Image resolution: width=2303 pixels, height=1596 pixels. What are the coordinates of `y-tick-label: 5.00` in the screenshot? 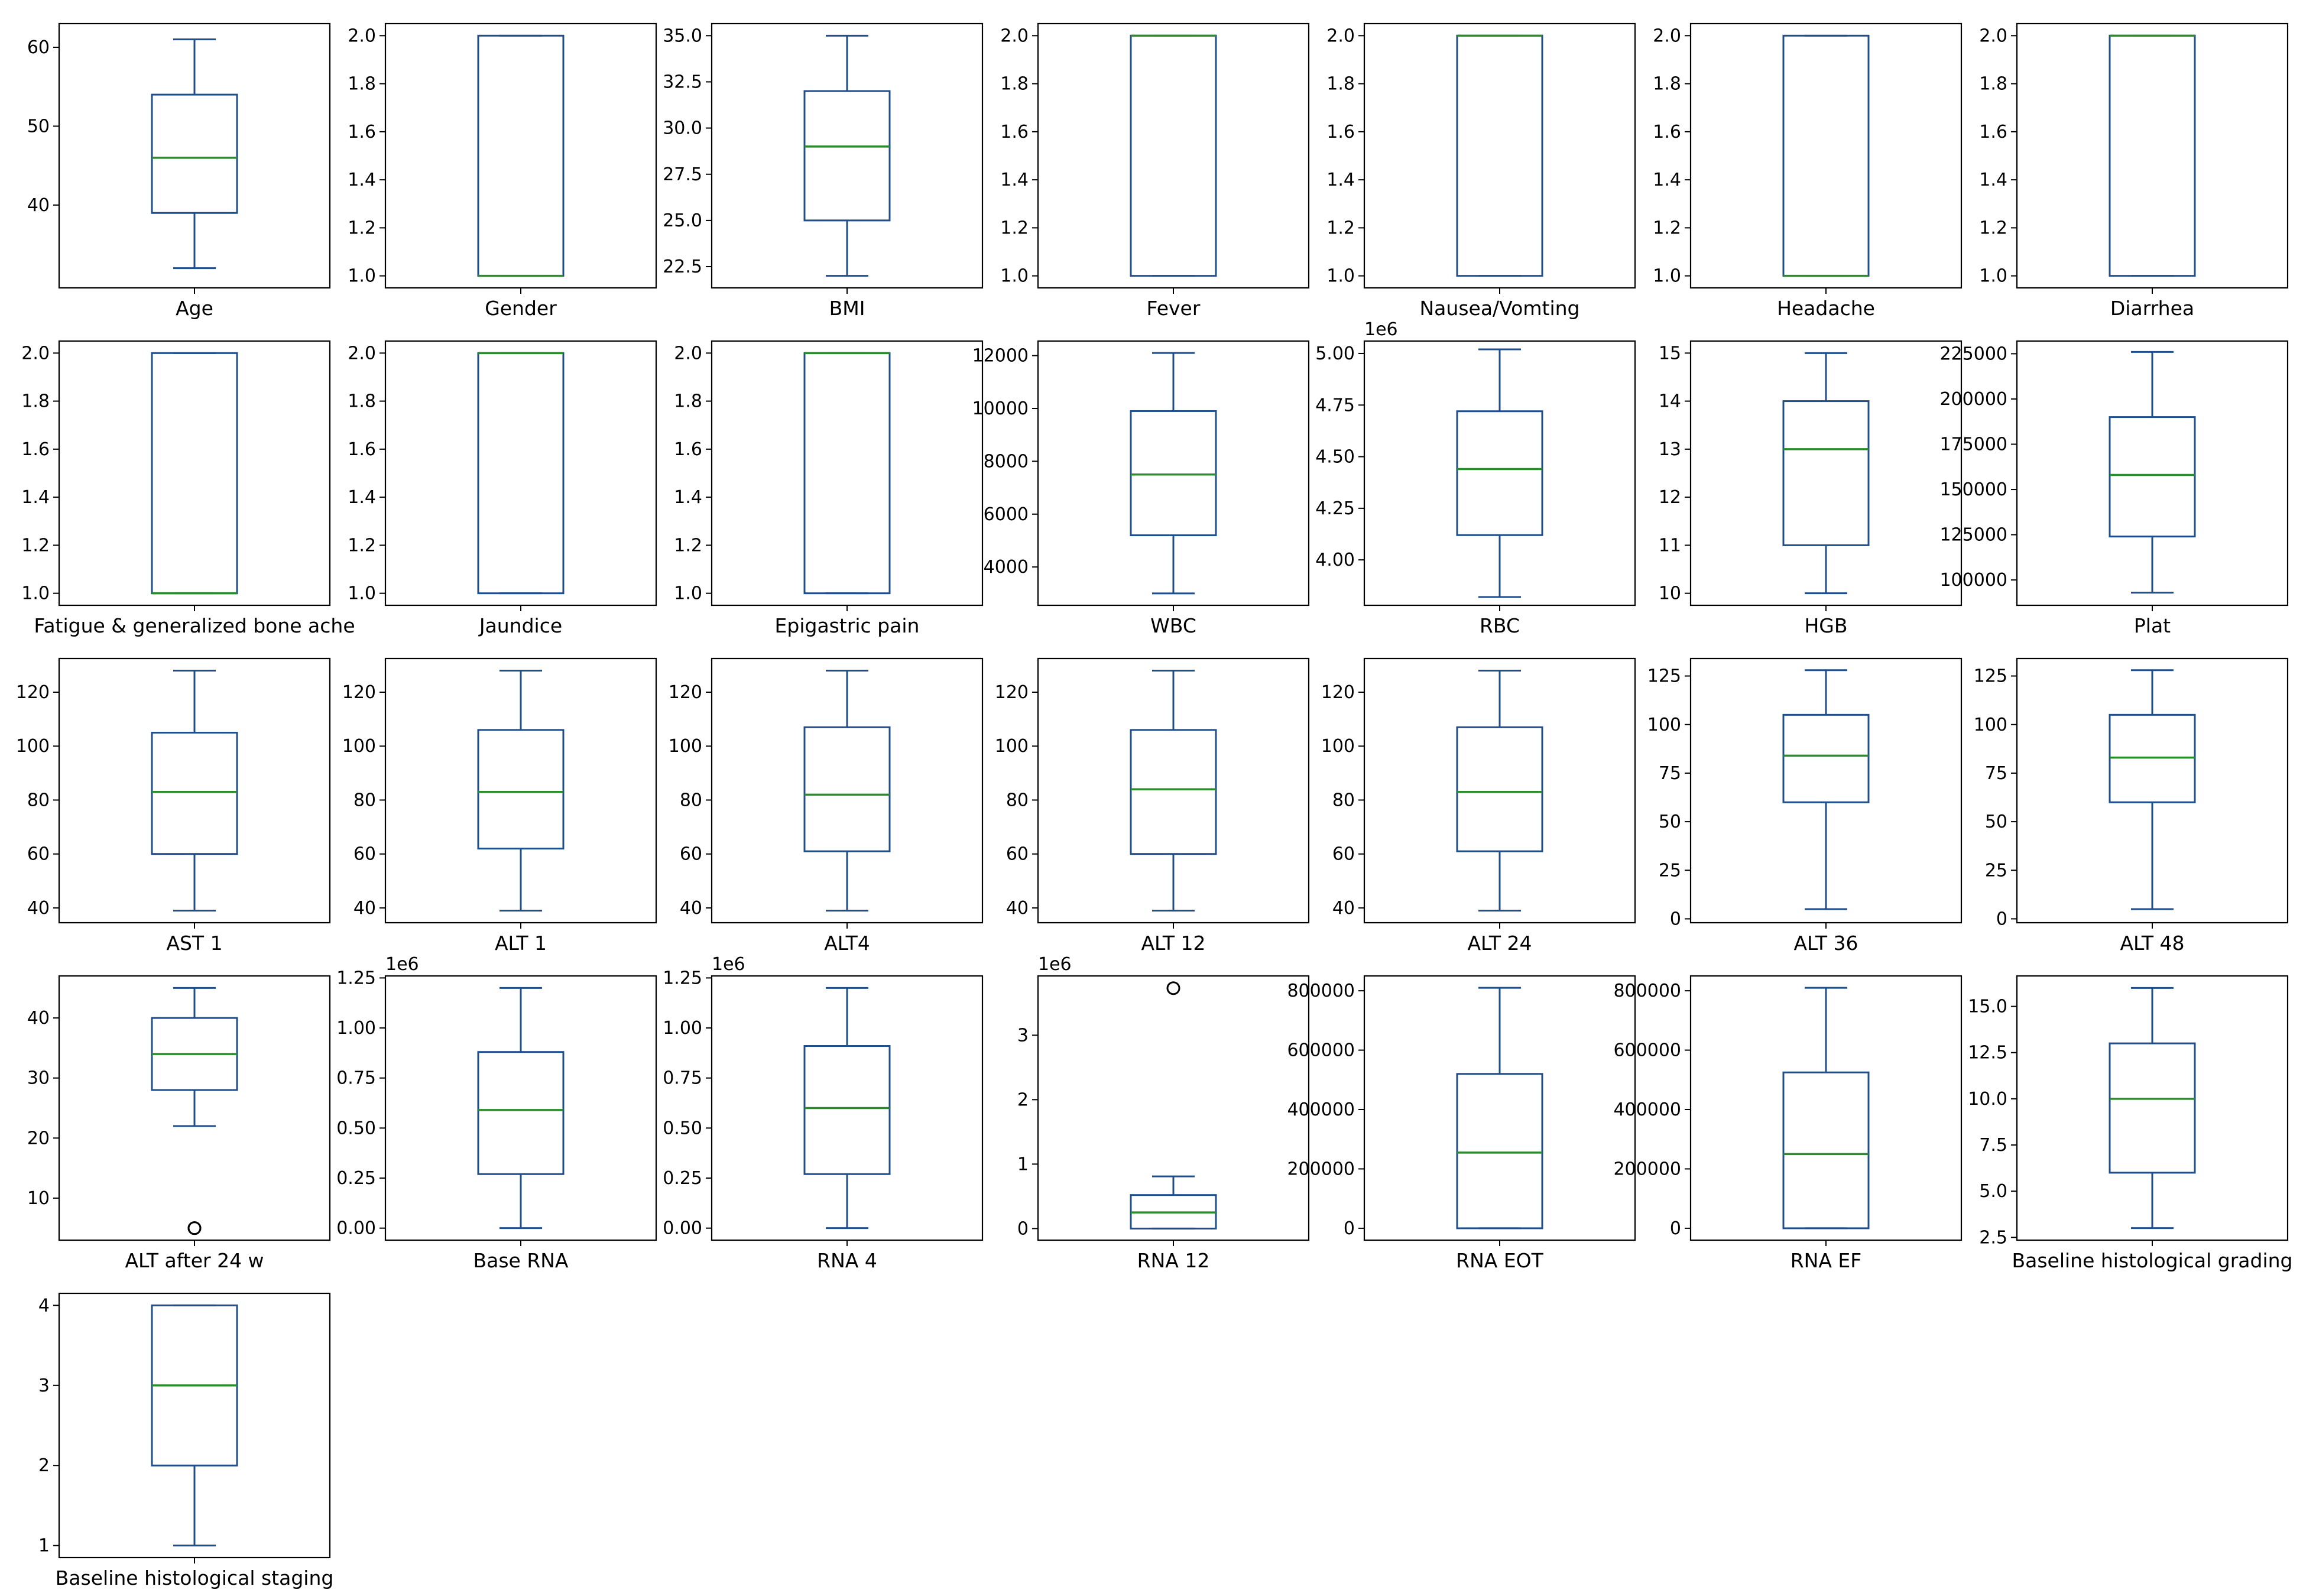 It's located at (1335, 353).